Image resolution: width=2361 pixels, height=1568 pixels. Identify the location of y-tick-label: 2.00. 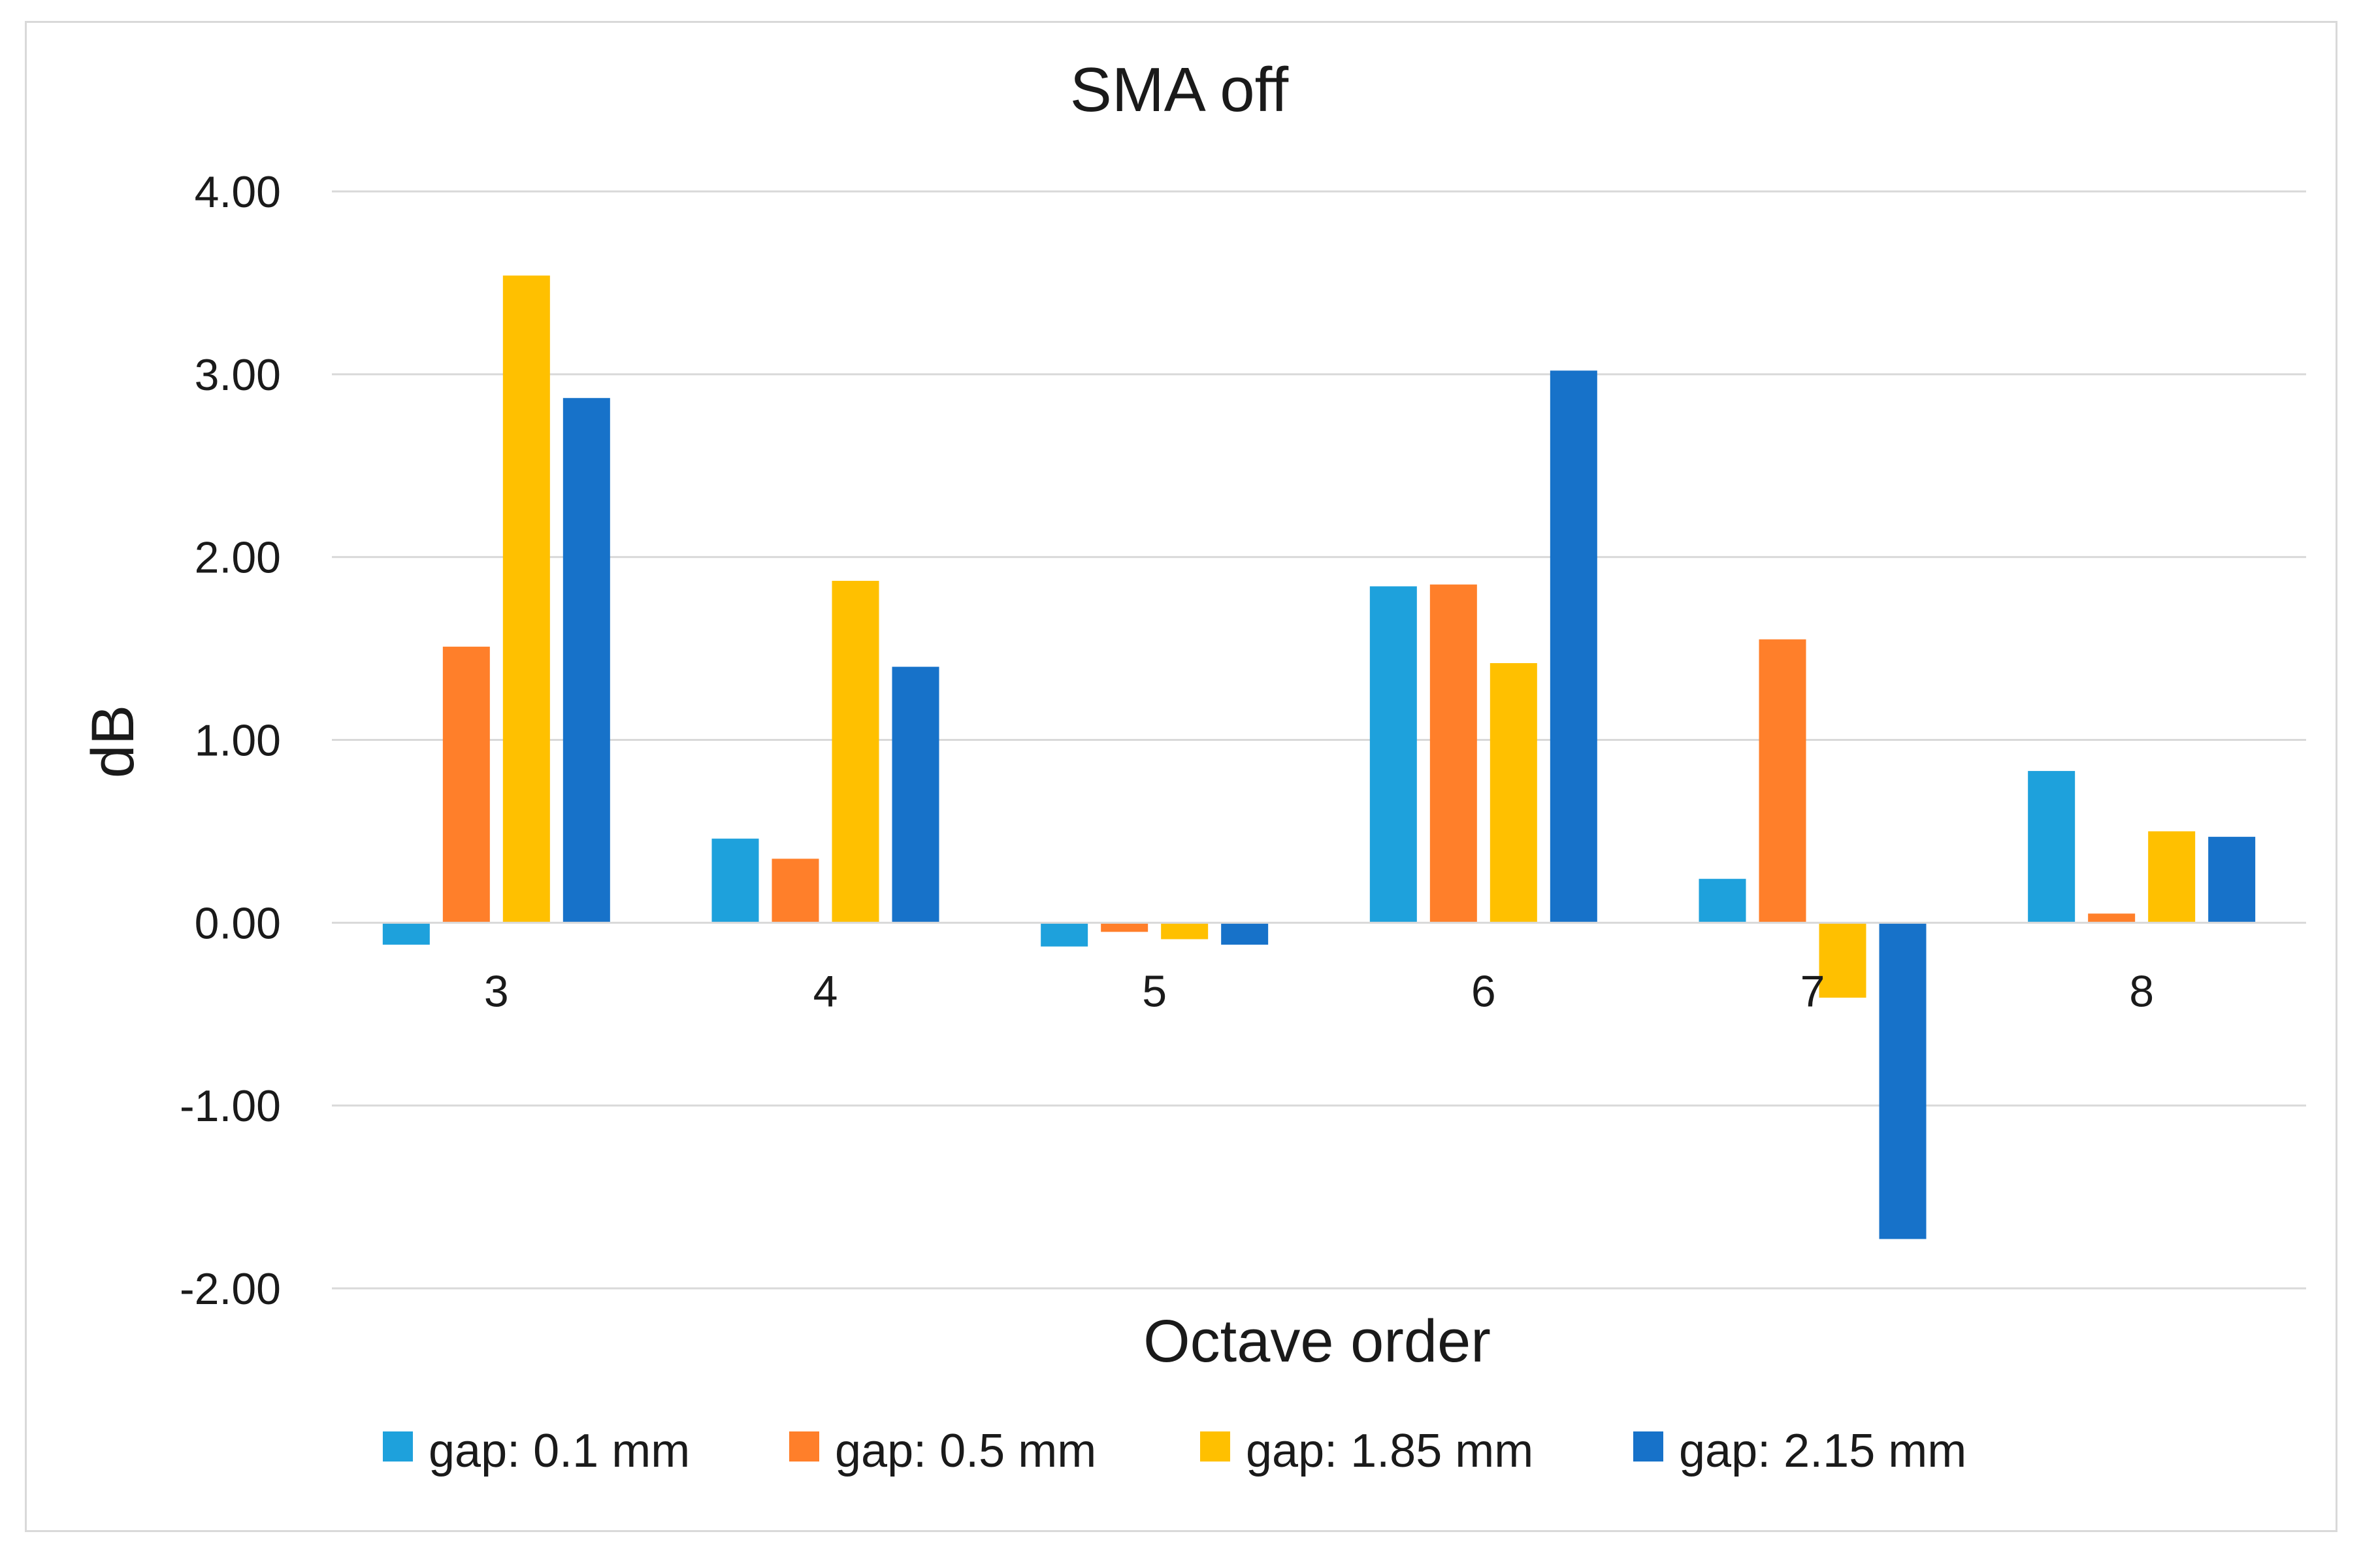
(238, 558).